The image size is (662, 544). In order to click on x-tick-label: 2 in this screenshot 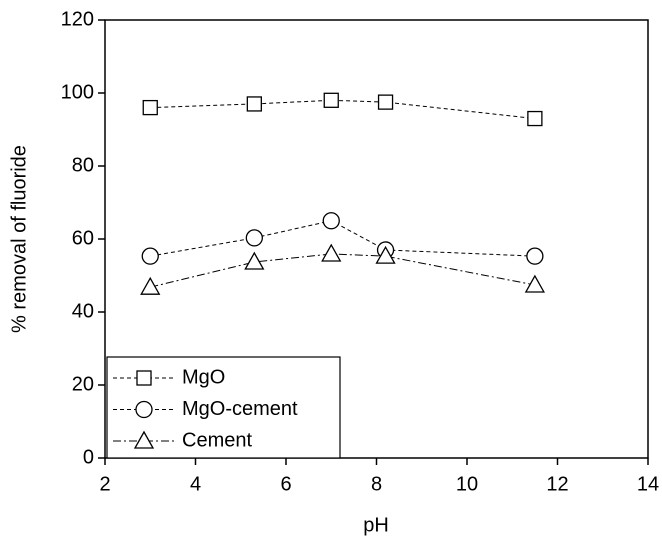, I will do `click(104, 484)`.